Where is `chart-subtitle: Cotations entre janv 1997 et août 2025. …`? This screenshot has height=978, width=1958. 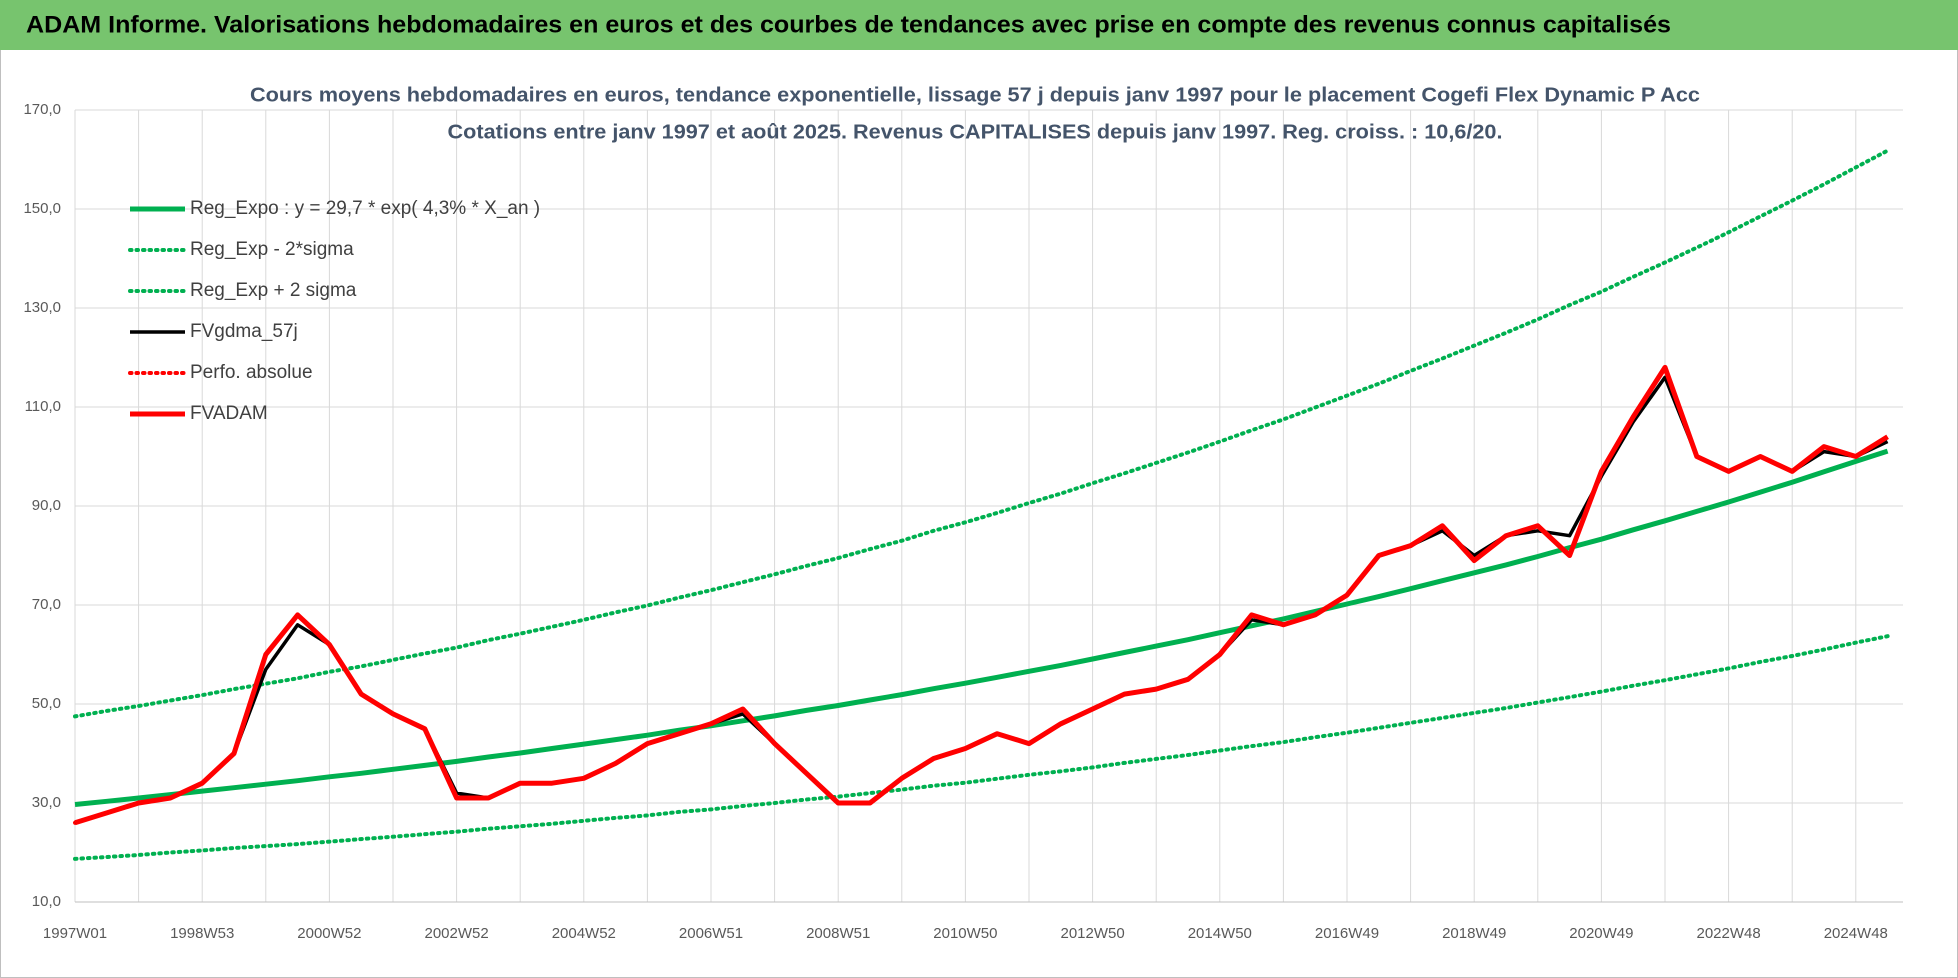
chart-subtitle: Cotations entre janv 1997 et août 2025. … is located at coordinates (975, 132).